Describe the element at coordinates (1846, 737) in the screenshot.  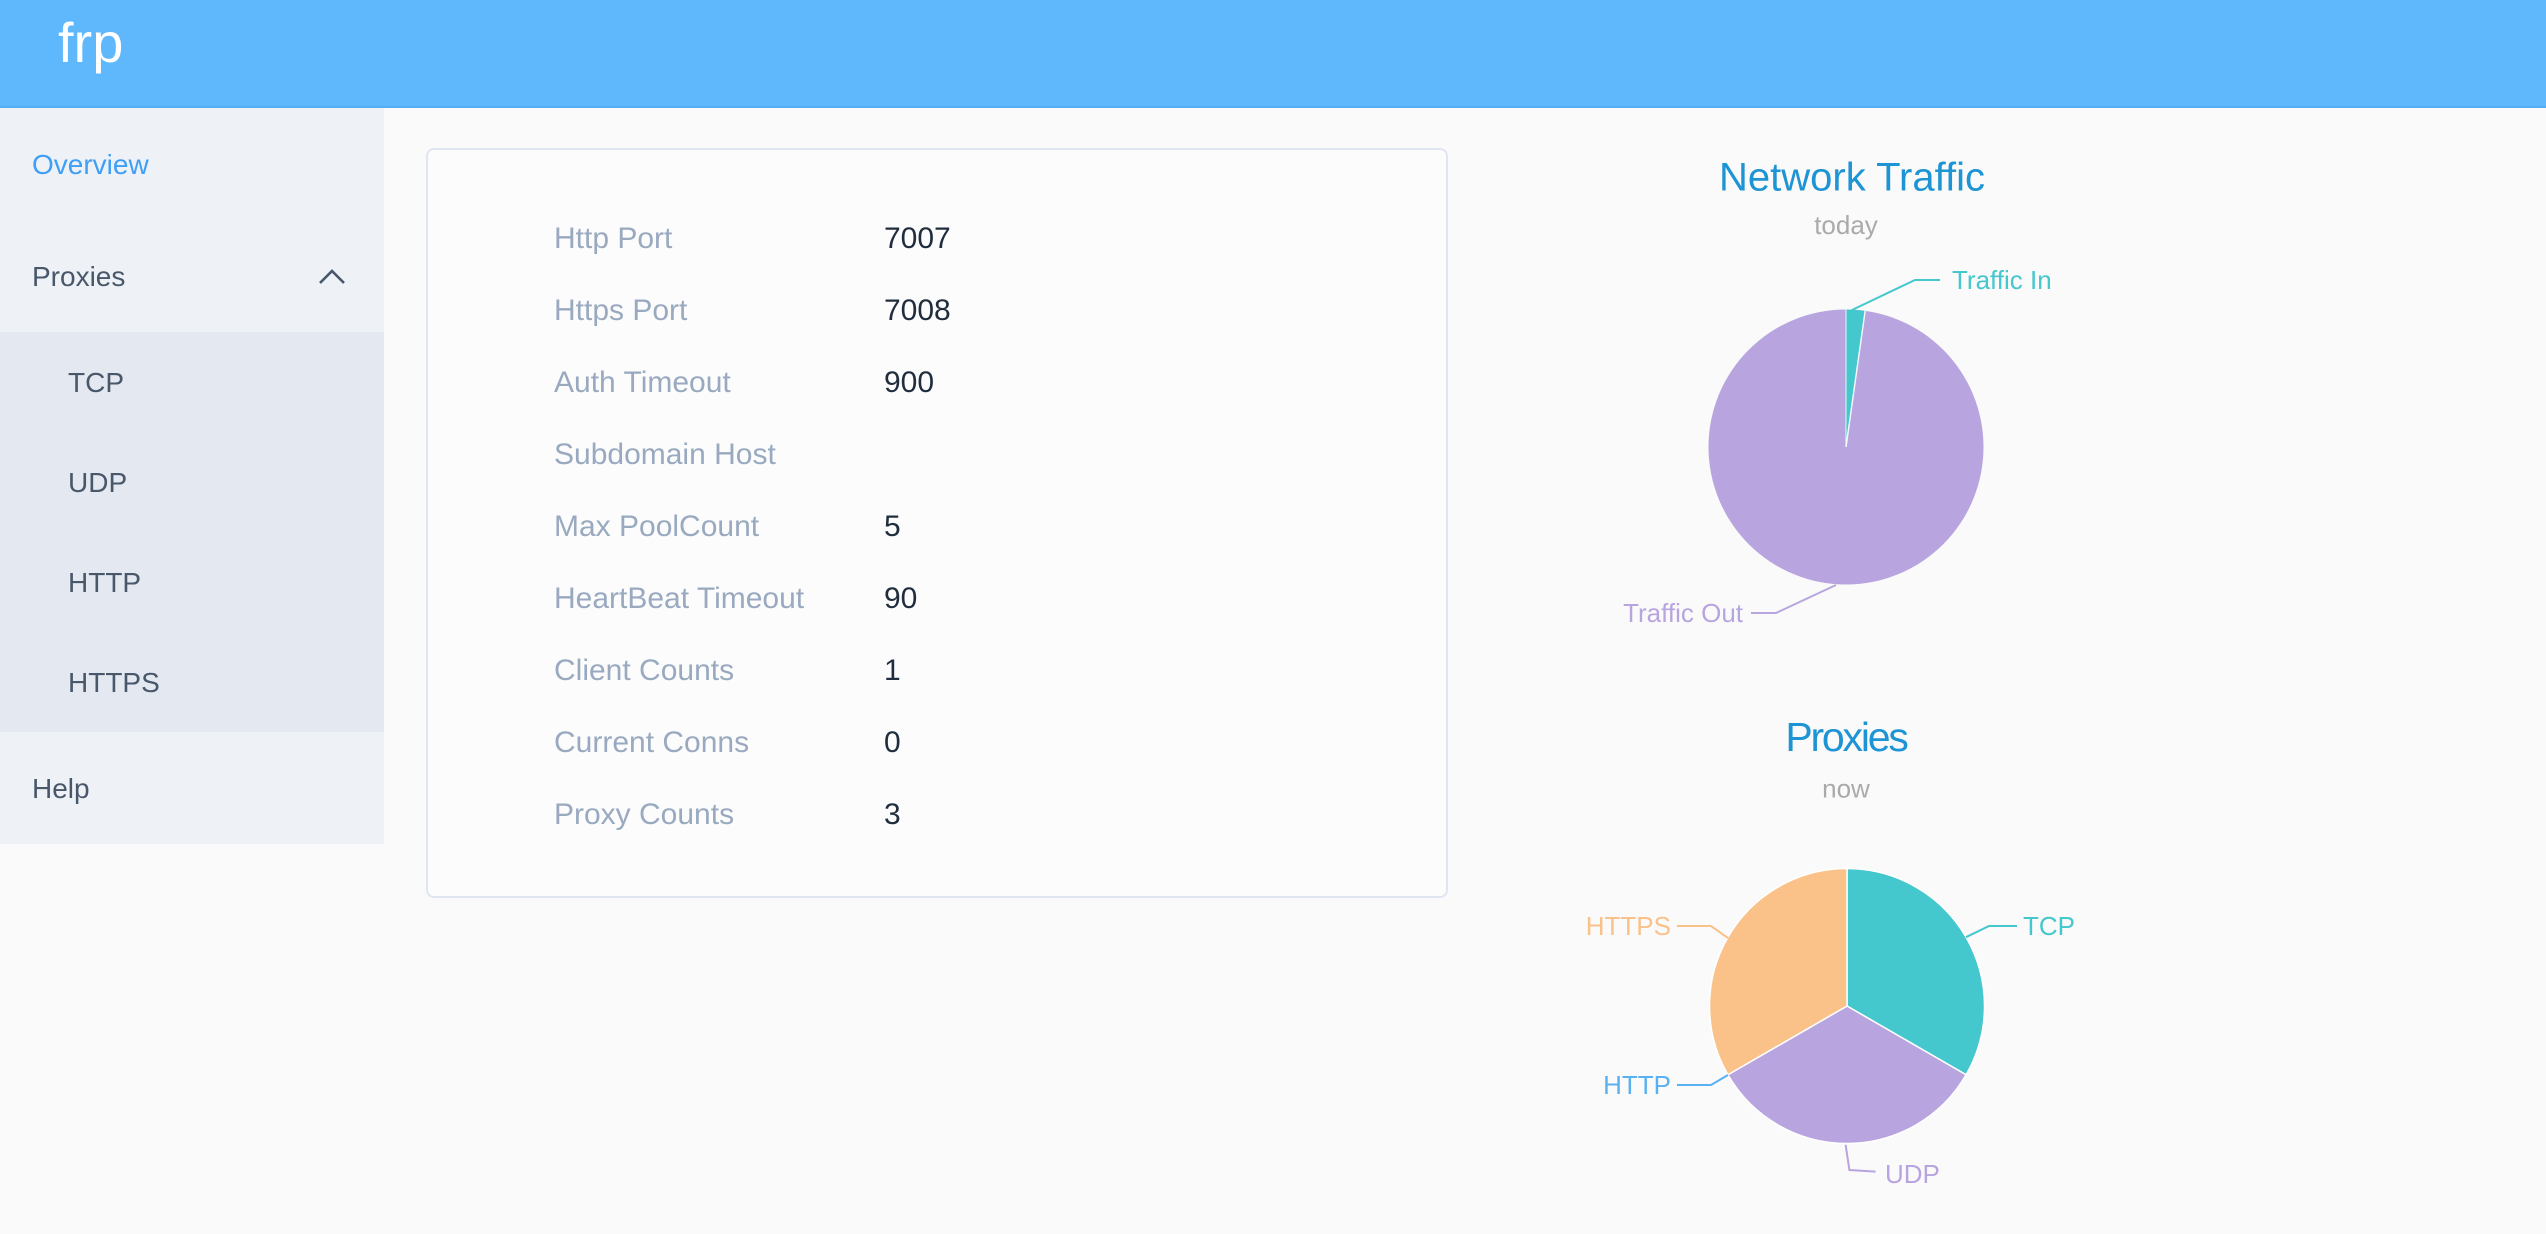
I see `svg-text: Proxies` at that location.